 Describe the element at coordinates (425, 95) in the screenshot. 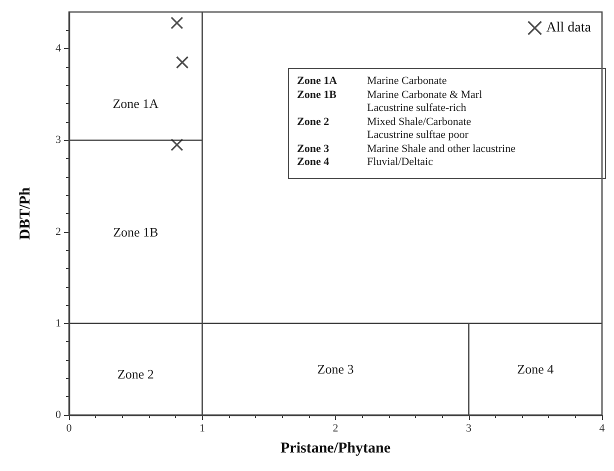

I see `annotation: Marine Carbonate & Marl` at that location.